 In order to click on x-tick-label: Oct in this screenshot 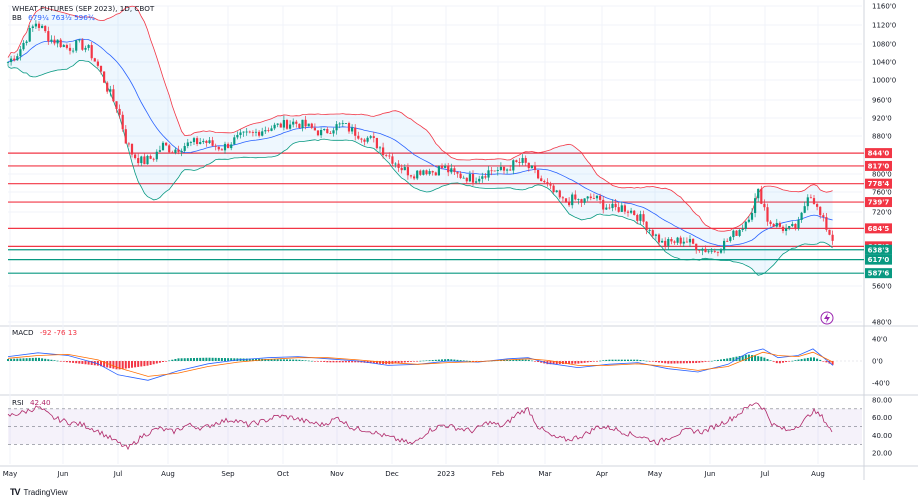, I will do `click(283, 474)`.